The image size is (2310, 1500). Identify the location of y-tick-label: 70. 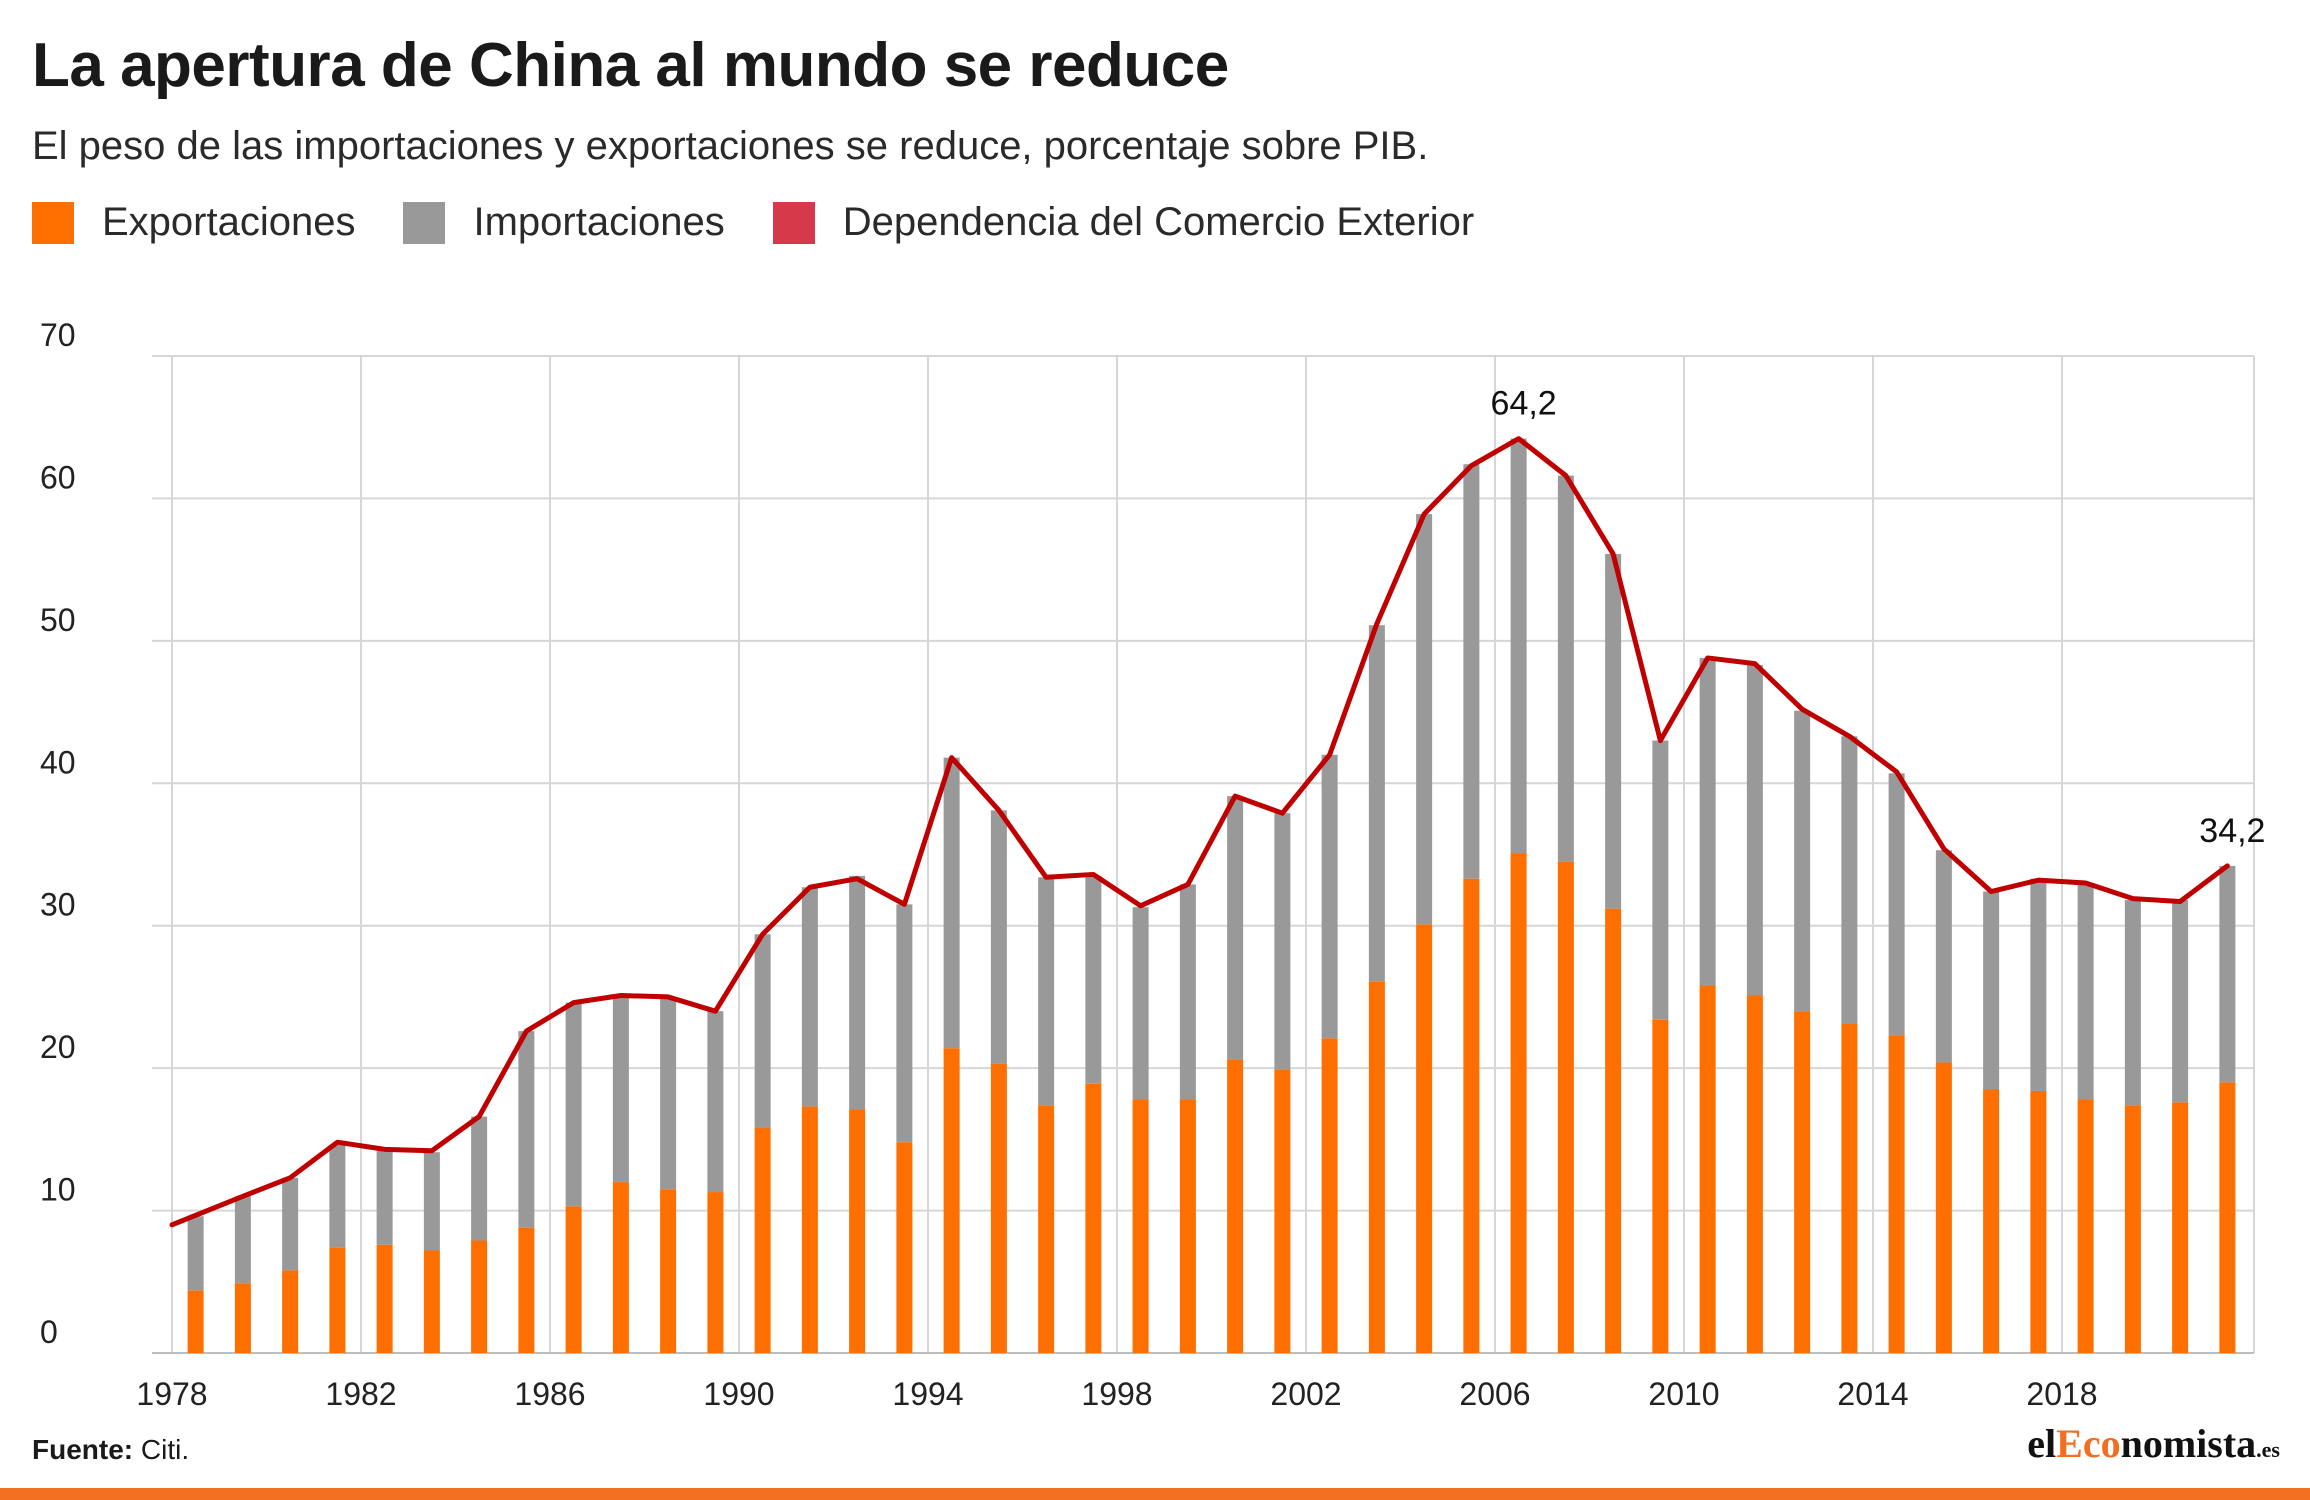
(58, 335).